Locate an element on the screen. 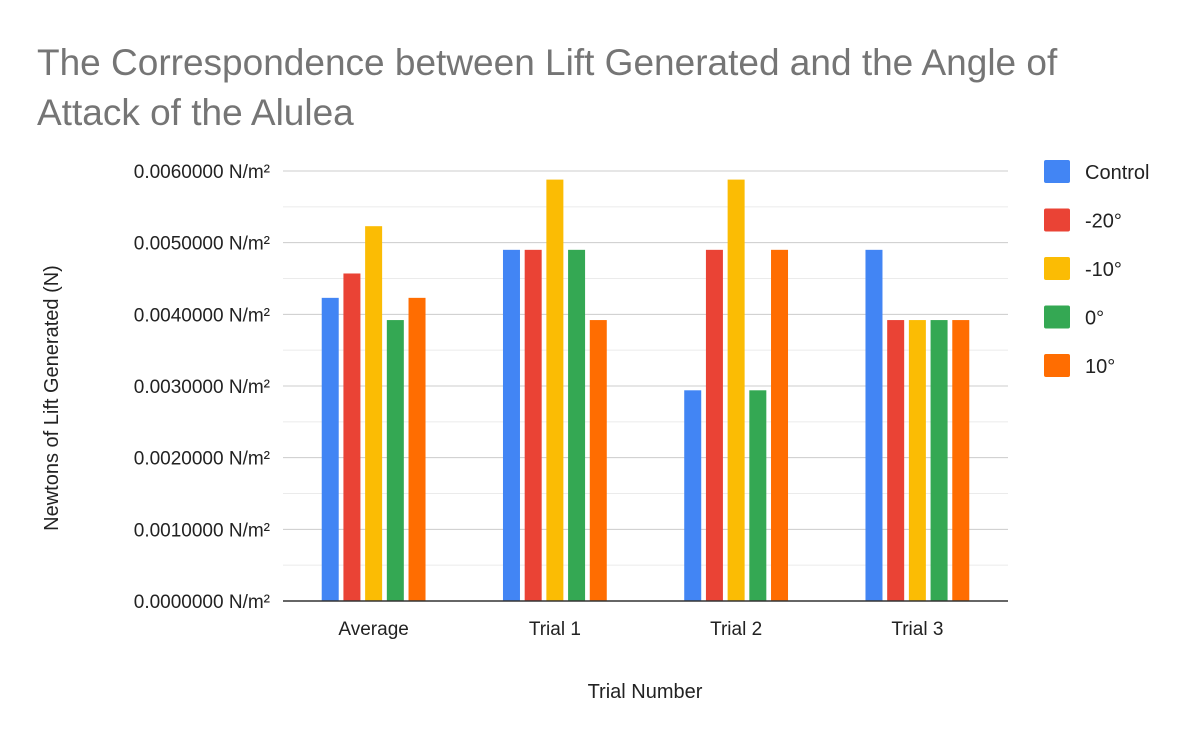 This screenshot has height=742, width=1200. bar-Control-Trial 2 is located at coordinates (693, 495).